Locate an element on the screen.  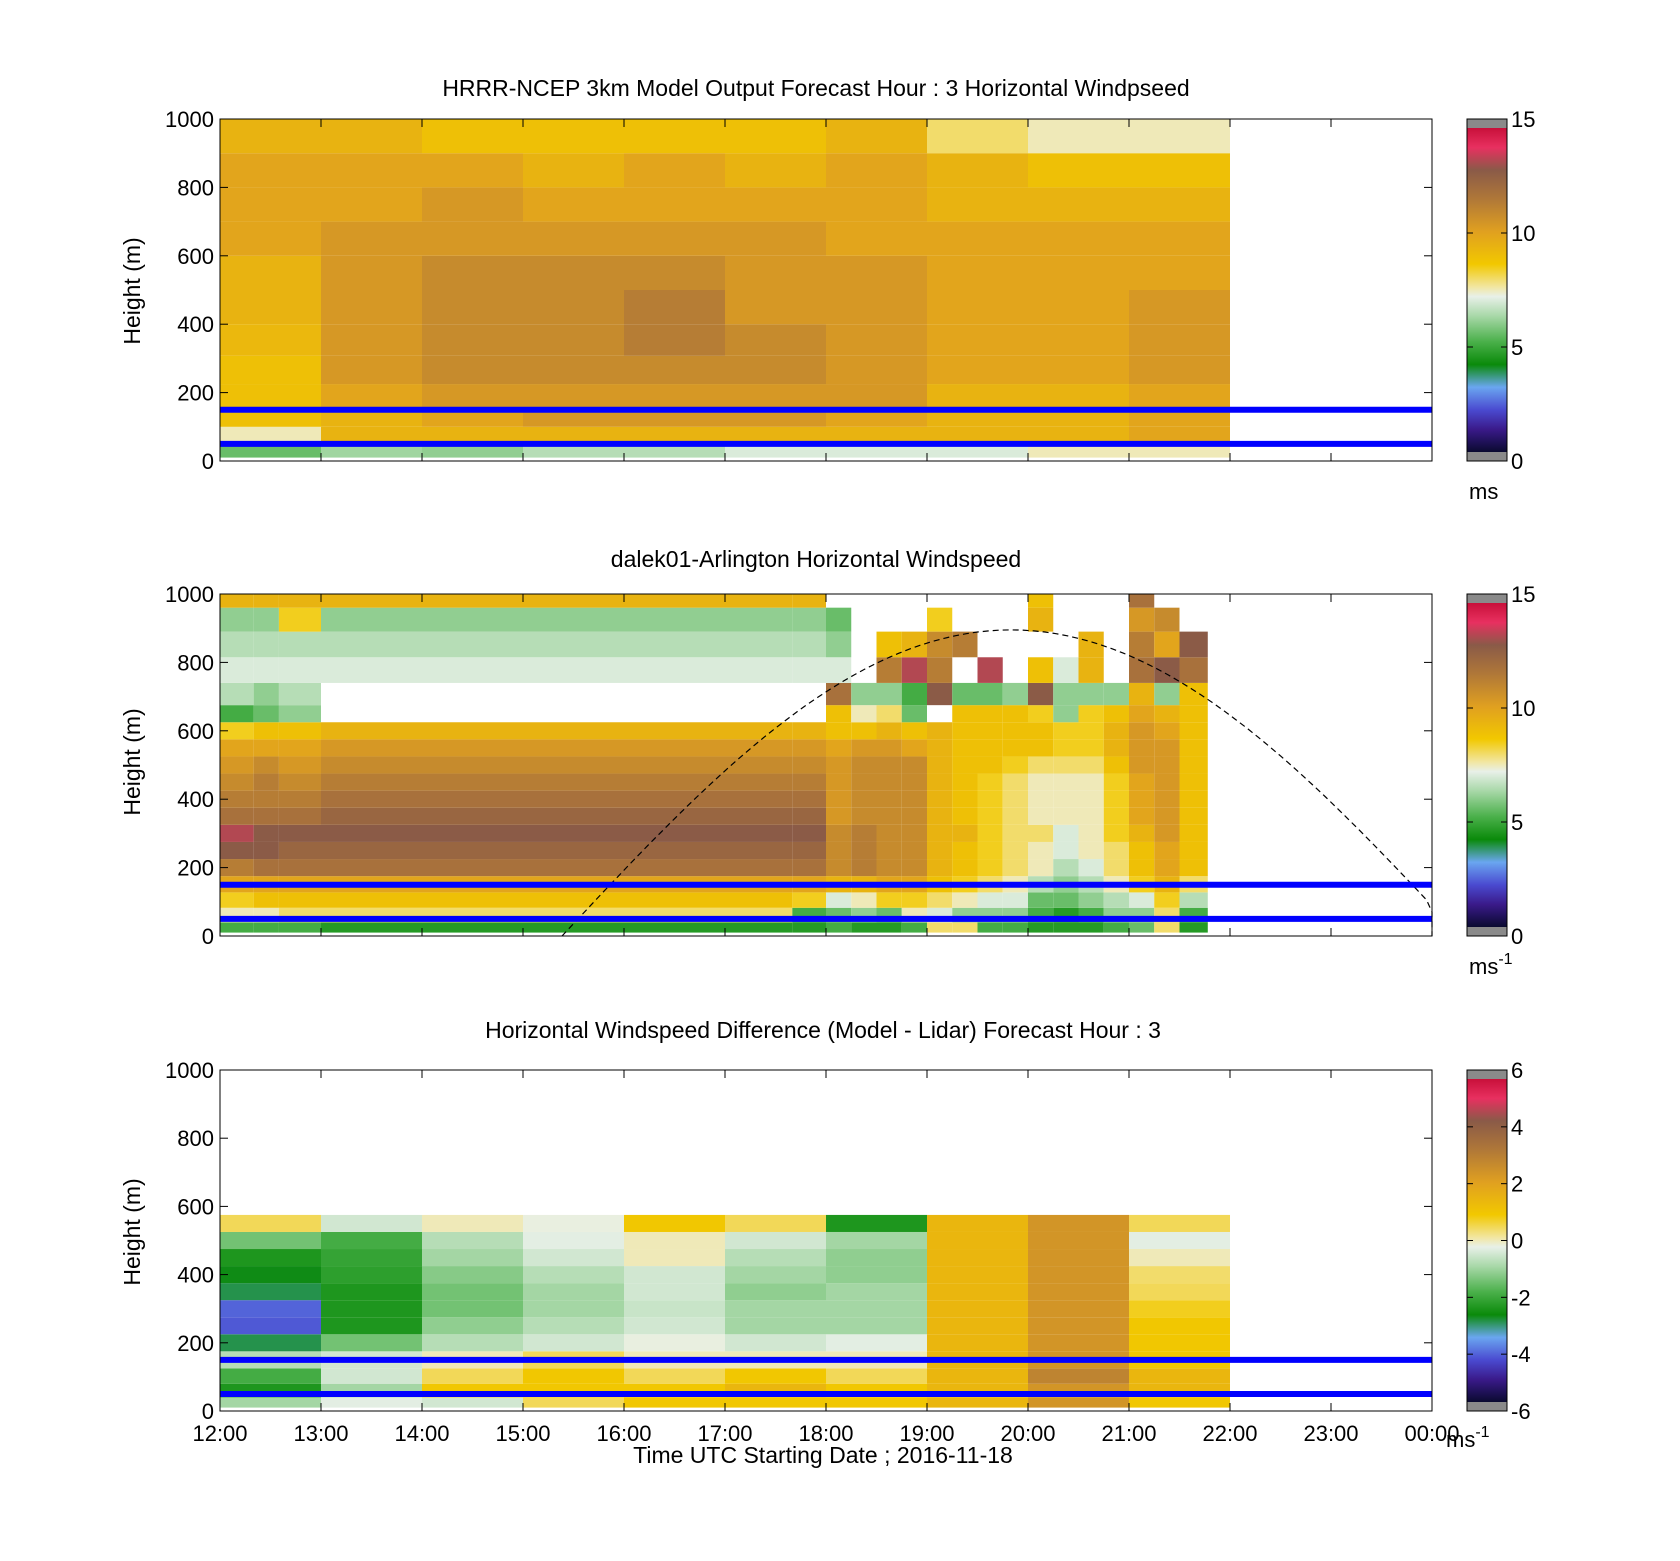
x-tick-label: 17:00 is located at coordinates (724, 1433).